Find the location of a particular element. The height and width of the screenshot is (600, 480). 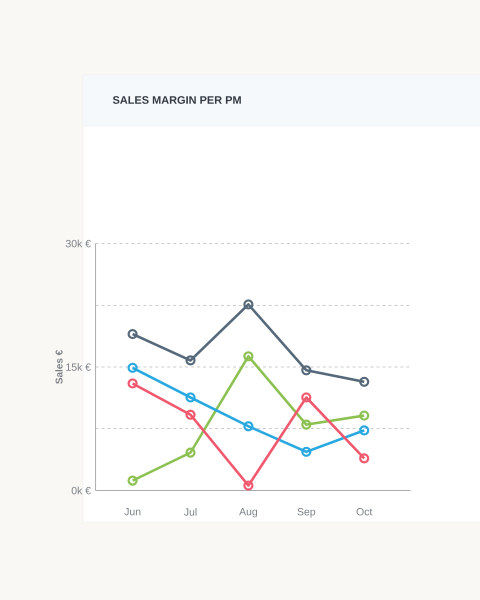

x-tick-label: Oct is located at coordinates (364, 512).